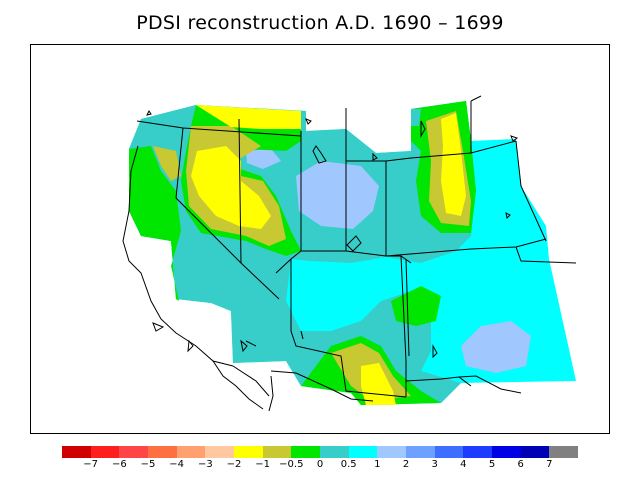  What do you see at coordinates (320, 464) in the screenshot?
I see `colorbar-label: 0` at bounding box center [320, 464].